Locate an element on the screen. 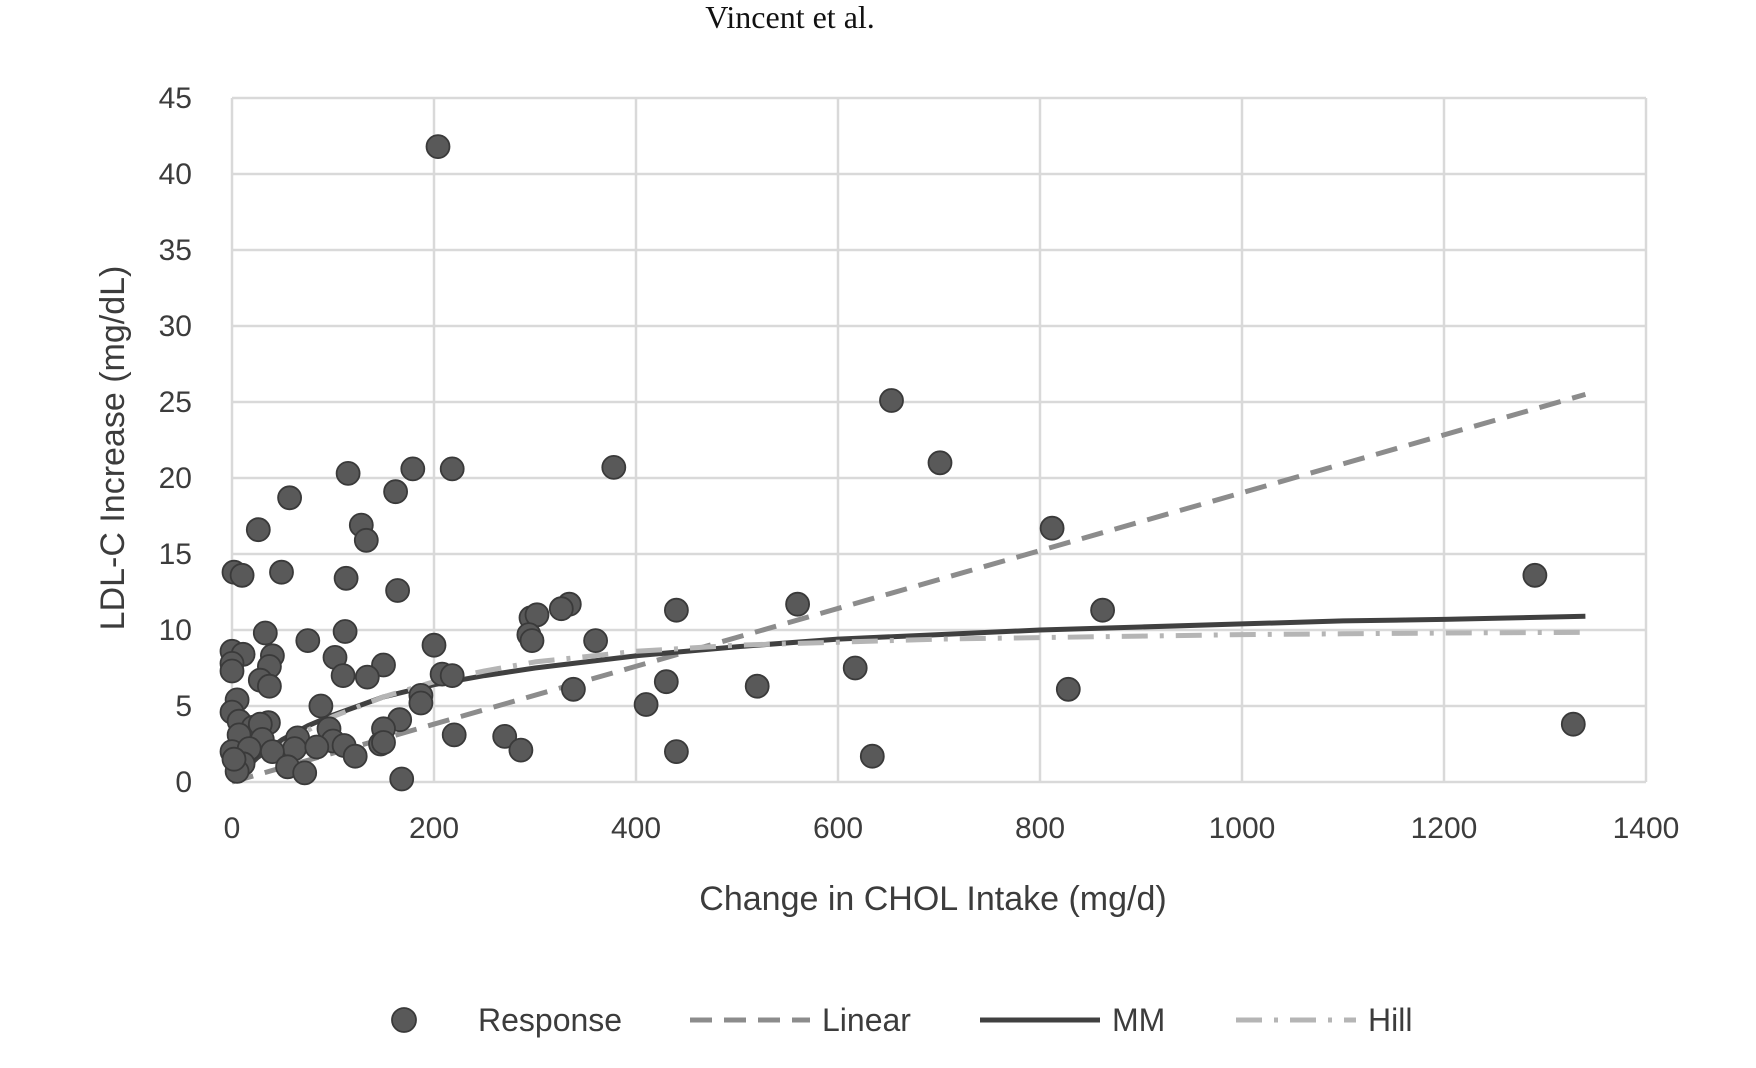 The width and height of the screenshot is (1756, 1068). series-line-mm is located at coordinates (908, 698).